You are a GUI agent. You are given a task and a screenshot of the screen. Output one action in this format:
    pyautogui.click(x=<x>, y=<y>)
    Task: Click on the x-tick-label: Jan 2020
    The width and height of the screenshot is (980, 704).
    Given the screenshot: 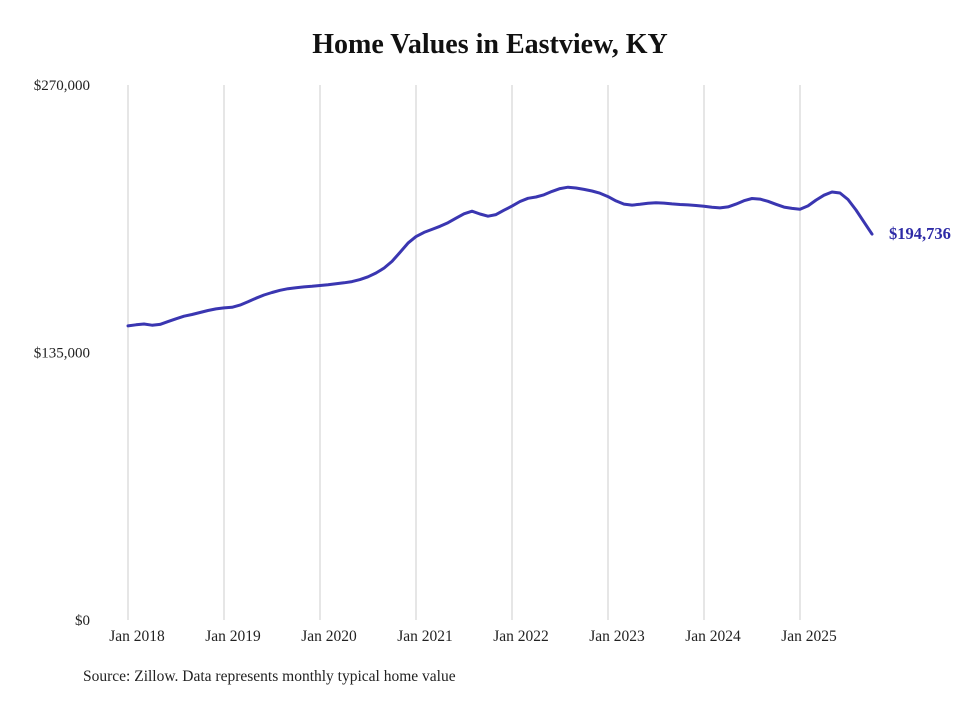 What is the action you would take?
    pyautogui.click(x=329, y=636)
    